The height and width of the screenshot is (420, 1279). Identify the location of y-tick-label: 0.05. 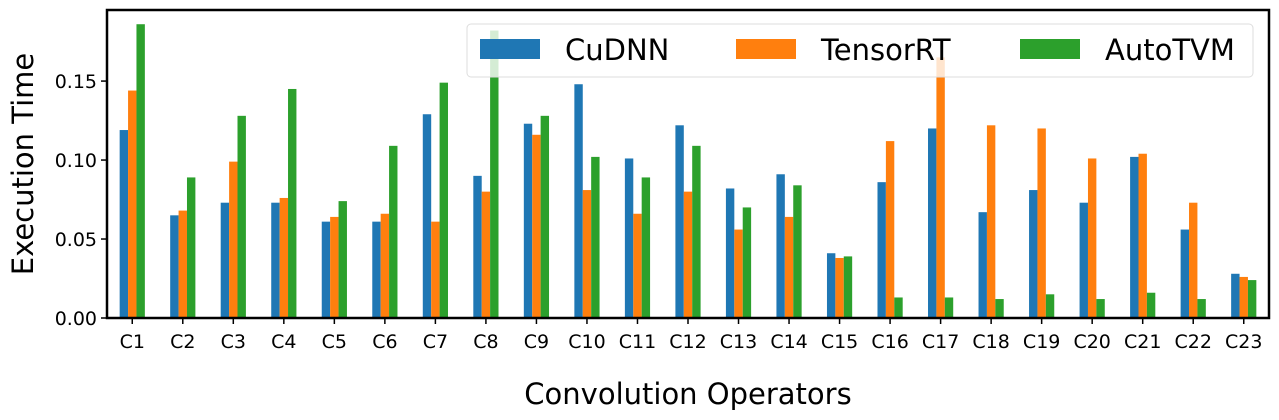
(76, 240).